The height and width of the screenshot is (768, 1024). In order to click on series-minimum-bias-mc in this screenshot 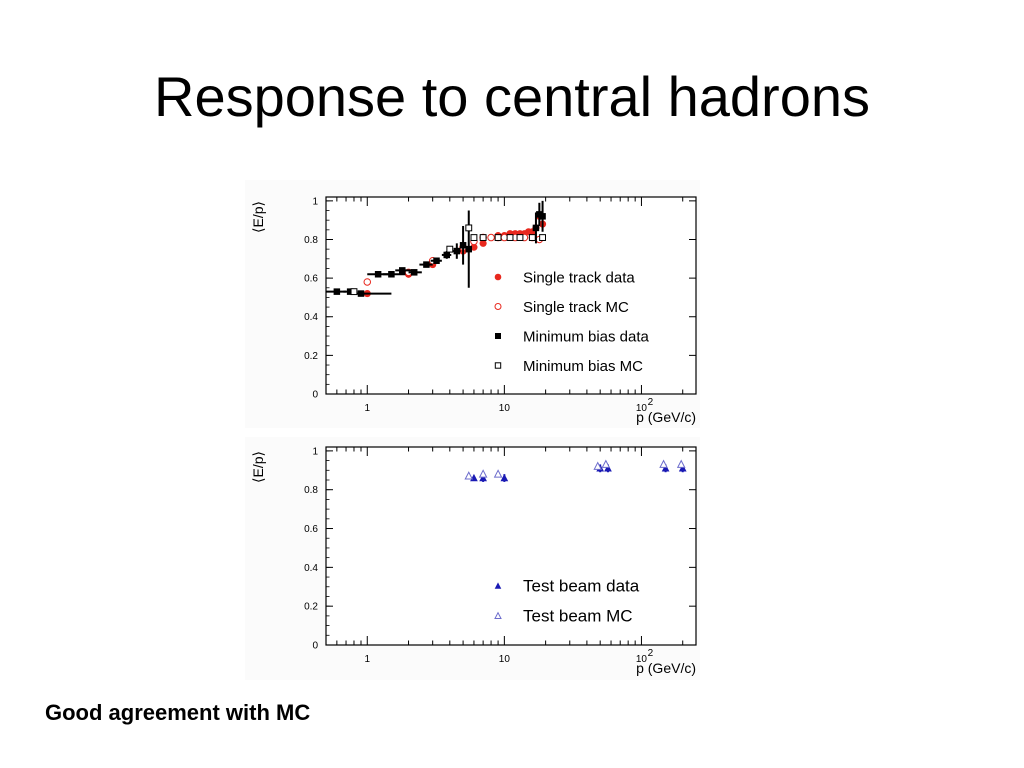, I will do `click(448, 260)`.